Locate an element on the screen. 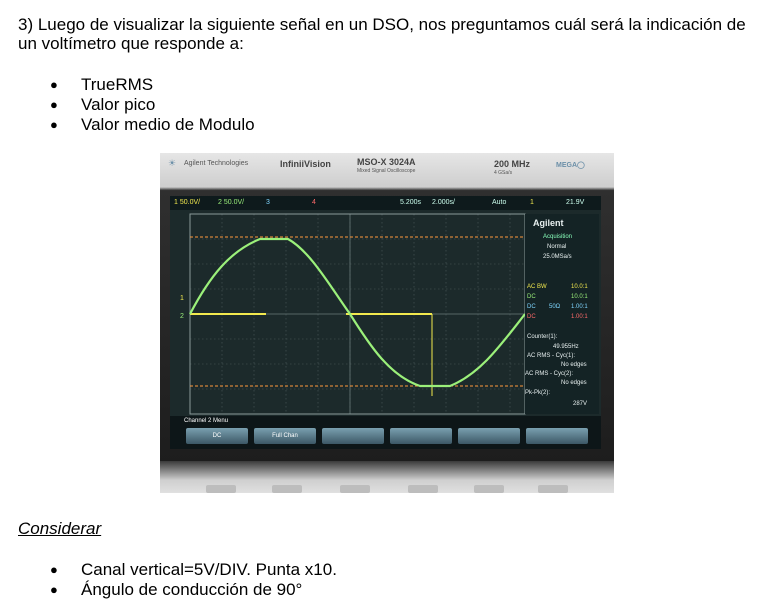 The width and height of the screenshot is (766, 615). agilent-logo: Agilent is located at coordinates (548, 223).